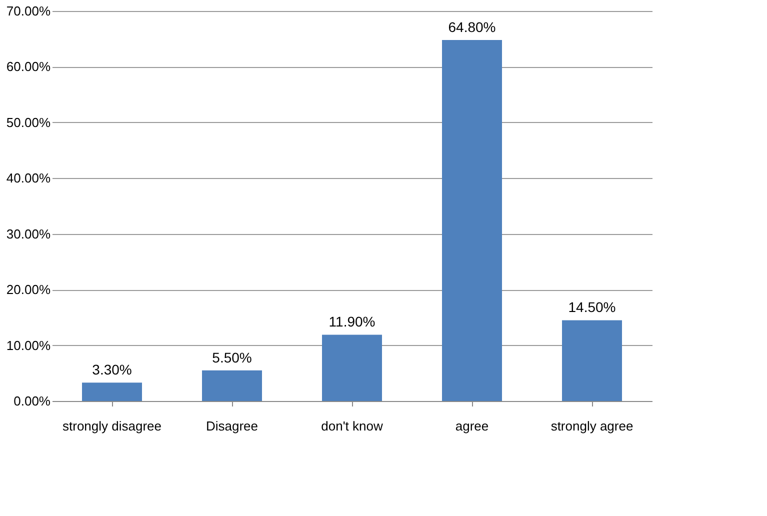 This screenshot has width=767, height=516. What do you see at coordinates (28, 66) in the screenshot?
I see `y-tick-label: 60.00%` at bounding box center [28, 66].